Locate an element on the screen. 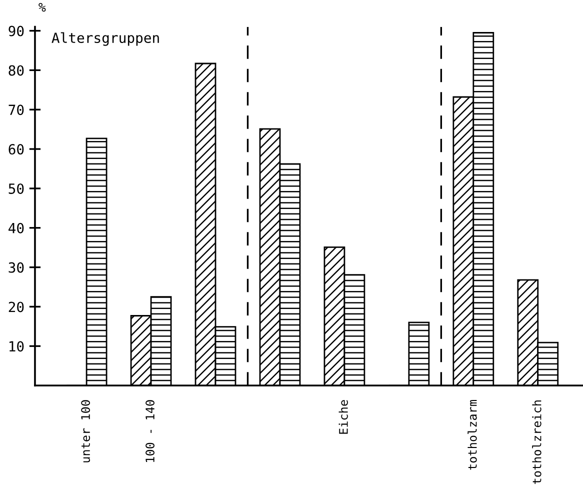 This screenshot has height=488, width=583. annotation: Altersgruppen is located at coordinates (105, 39).